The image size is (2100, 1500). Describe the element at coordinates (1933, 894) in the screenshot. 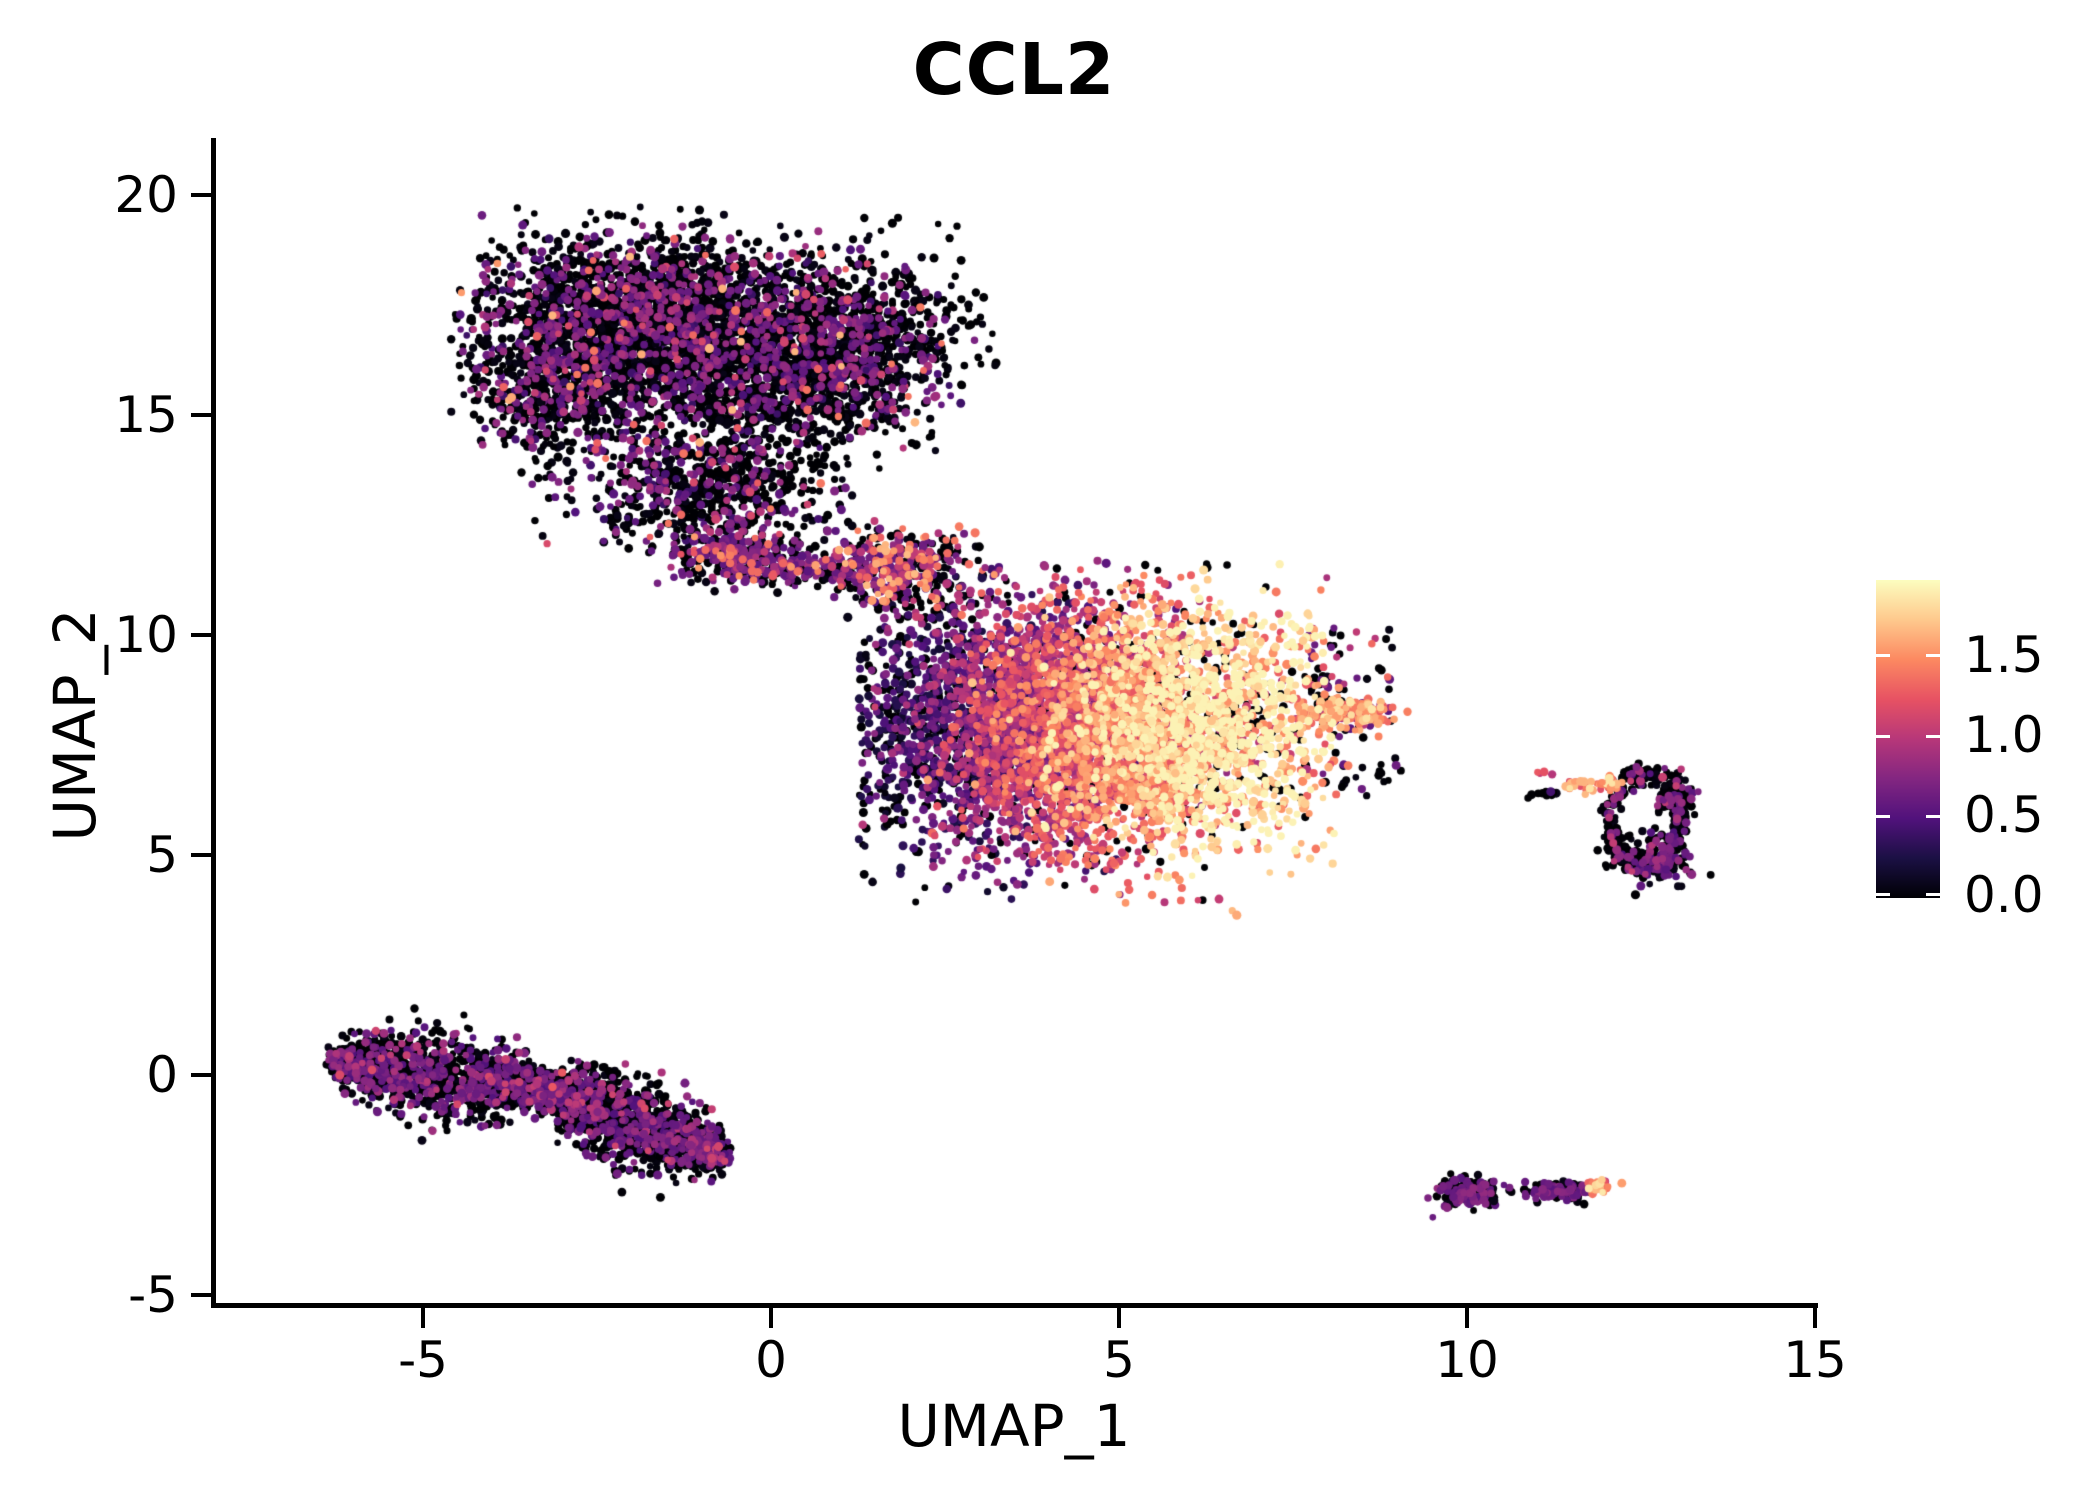

I see `colorbar-tick-mark-0.0-right` at that location.